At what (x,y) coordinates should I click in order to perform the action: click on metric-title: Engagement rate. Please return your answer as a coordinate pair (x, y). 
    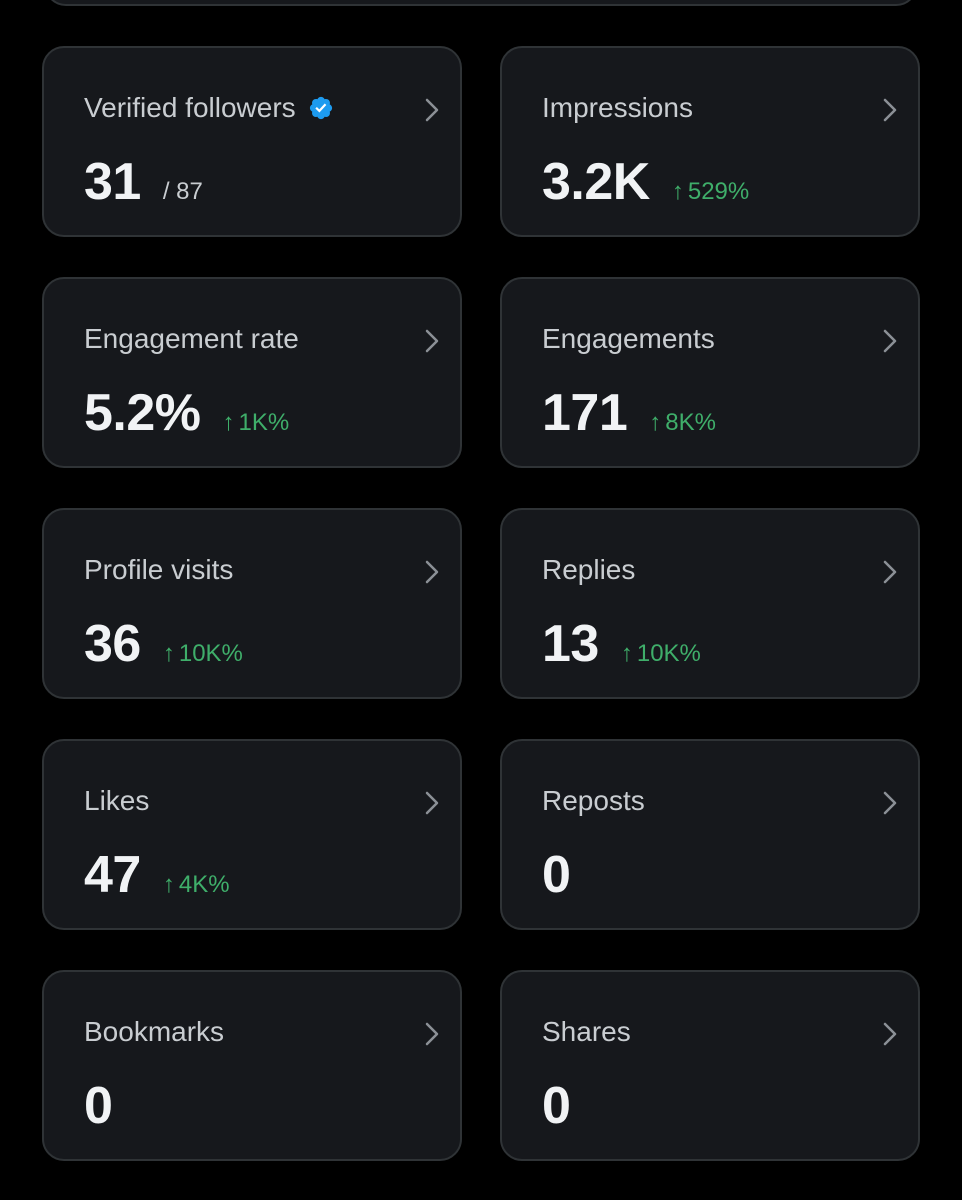
    Looking at the image, I should click on (191, 339).